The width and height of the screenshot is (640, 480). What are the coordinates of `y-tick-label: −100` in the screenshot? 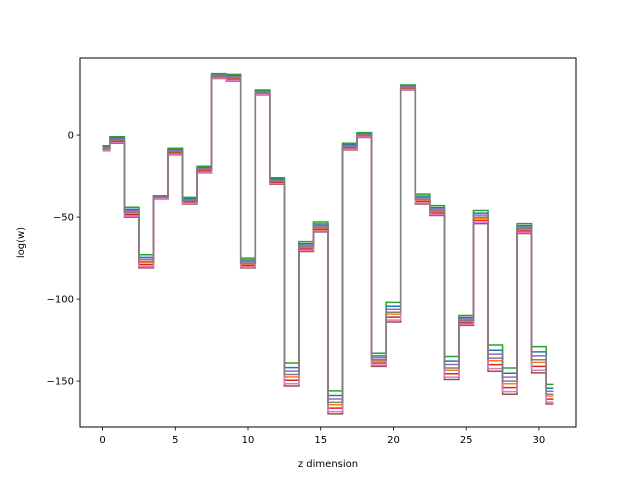 It's located at (60, 300).